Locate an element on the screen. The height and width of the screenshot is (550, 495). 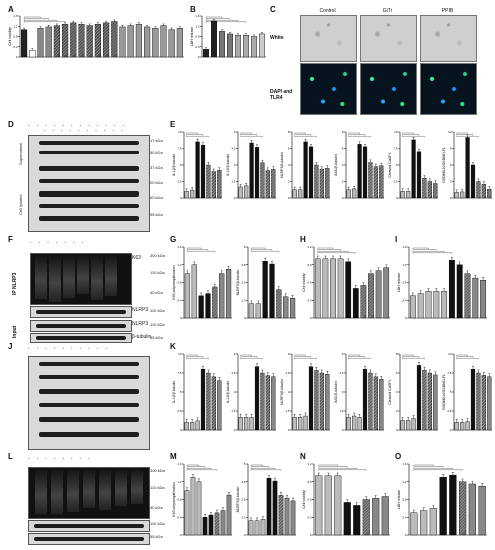
row-label-f-tubulin: β-tubulin is located at coordinates (142, 337).